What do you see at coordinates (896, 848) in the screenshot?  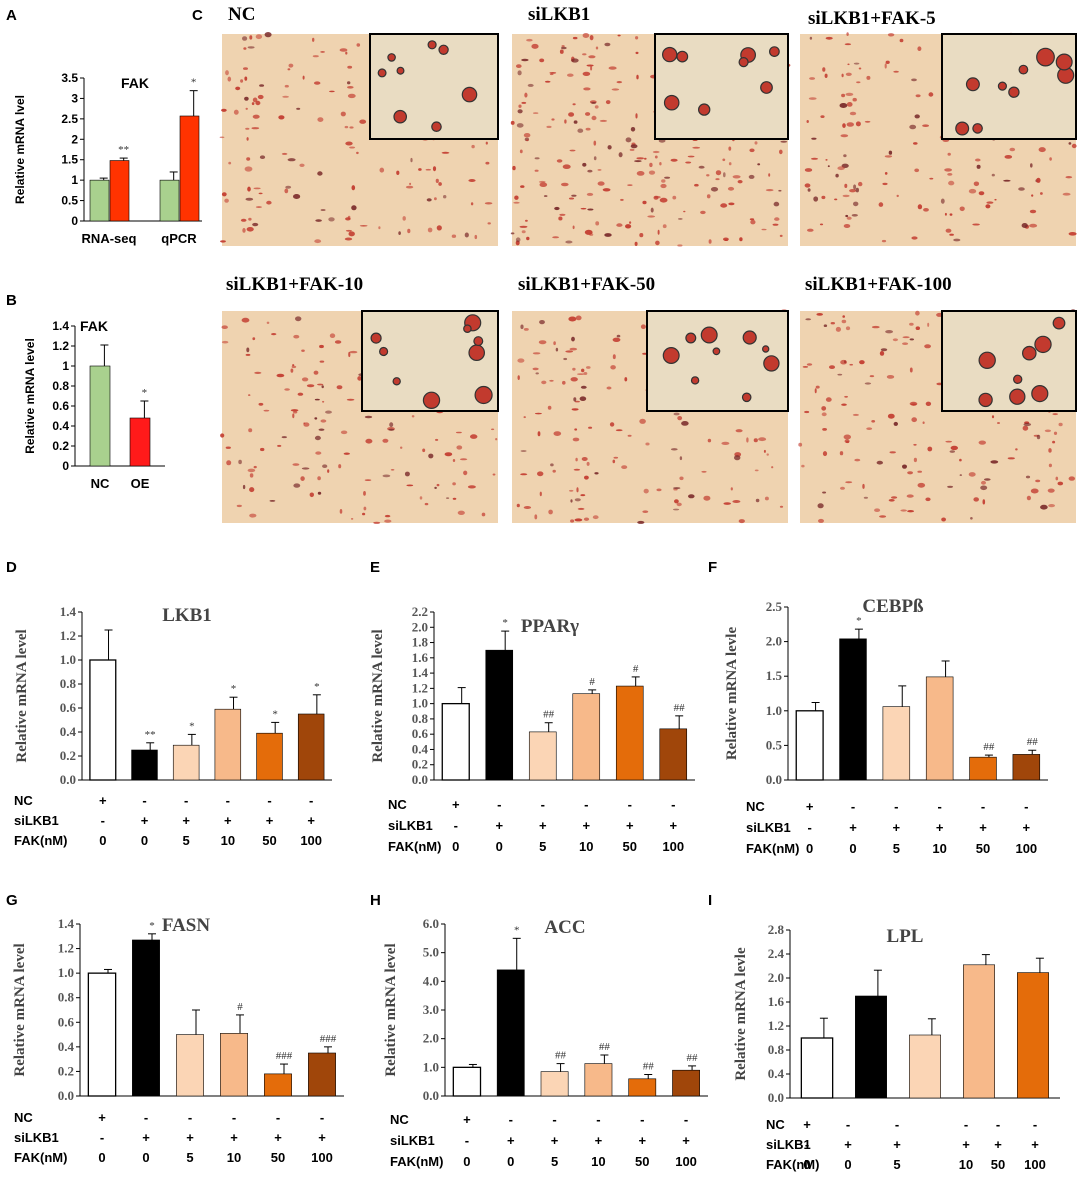 I see `condition-value: 5` at bounding box center [896, 848].